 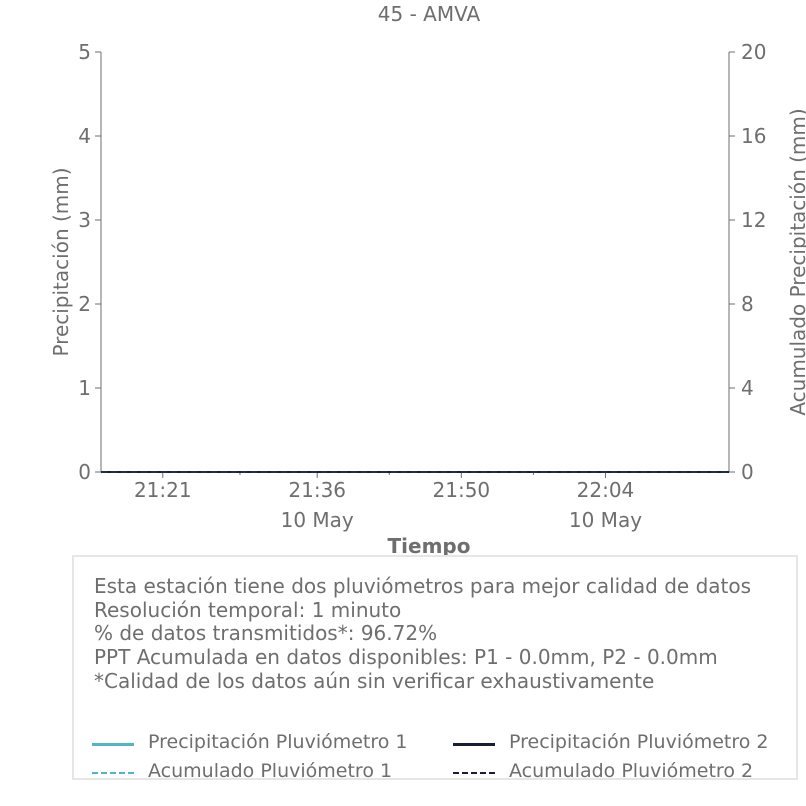 What do you see at coordinates (61, 261) in the screenshot?
I see `left-y-axis-label: Precipitación (mm)` at bounding box center [61, 261].